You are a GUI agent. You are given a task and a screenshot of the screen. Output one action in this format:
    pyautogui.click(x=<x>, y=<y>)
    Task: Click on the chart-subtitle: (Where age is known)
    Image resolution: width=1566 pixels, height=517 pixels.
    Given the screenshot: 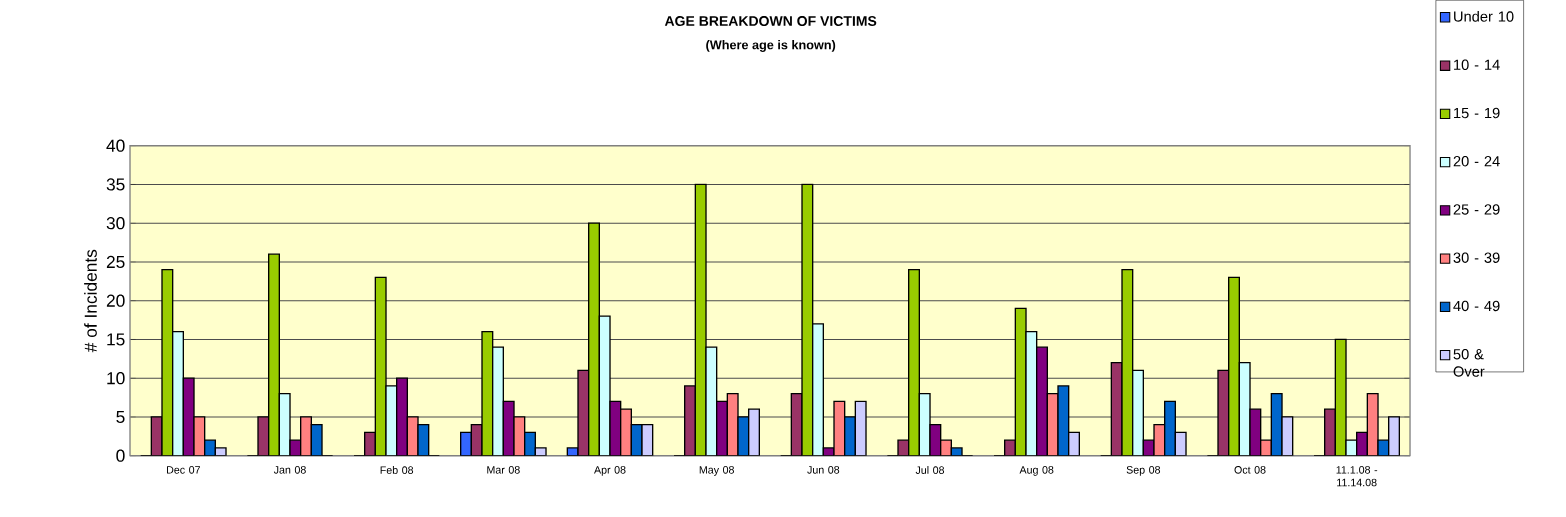 What is the action you would take?
    pyautogui.click(x=771, y=46)
    